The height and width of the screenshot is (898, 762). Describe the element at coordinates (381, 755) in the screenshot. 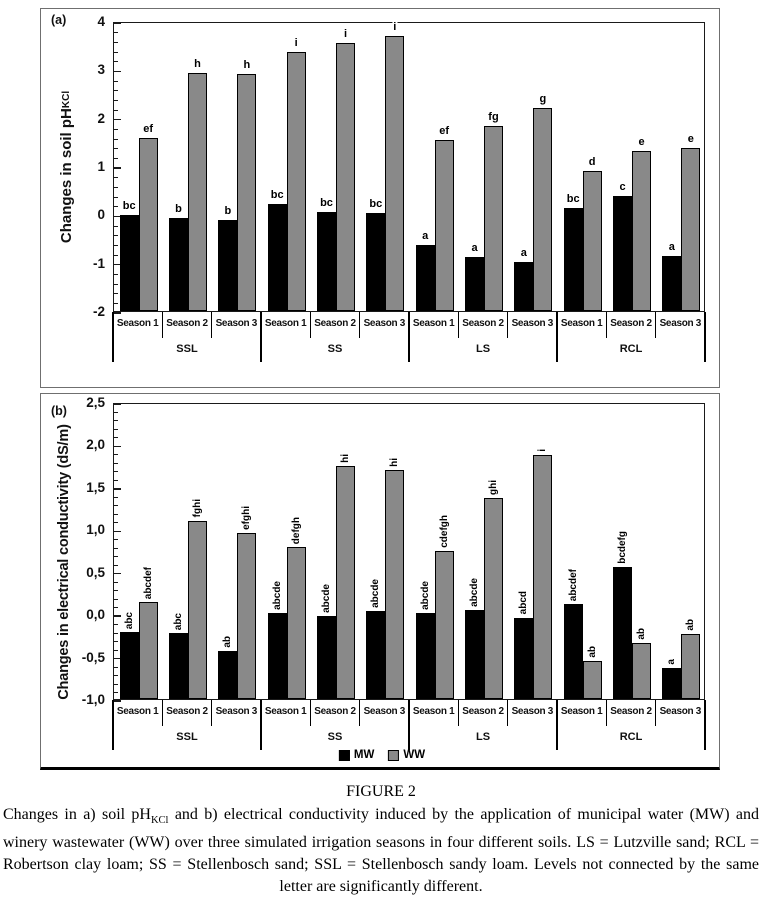

I see `chart-legend: MW WW` at that location.